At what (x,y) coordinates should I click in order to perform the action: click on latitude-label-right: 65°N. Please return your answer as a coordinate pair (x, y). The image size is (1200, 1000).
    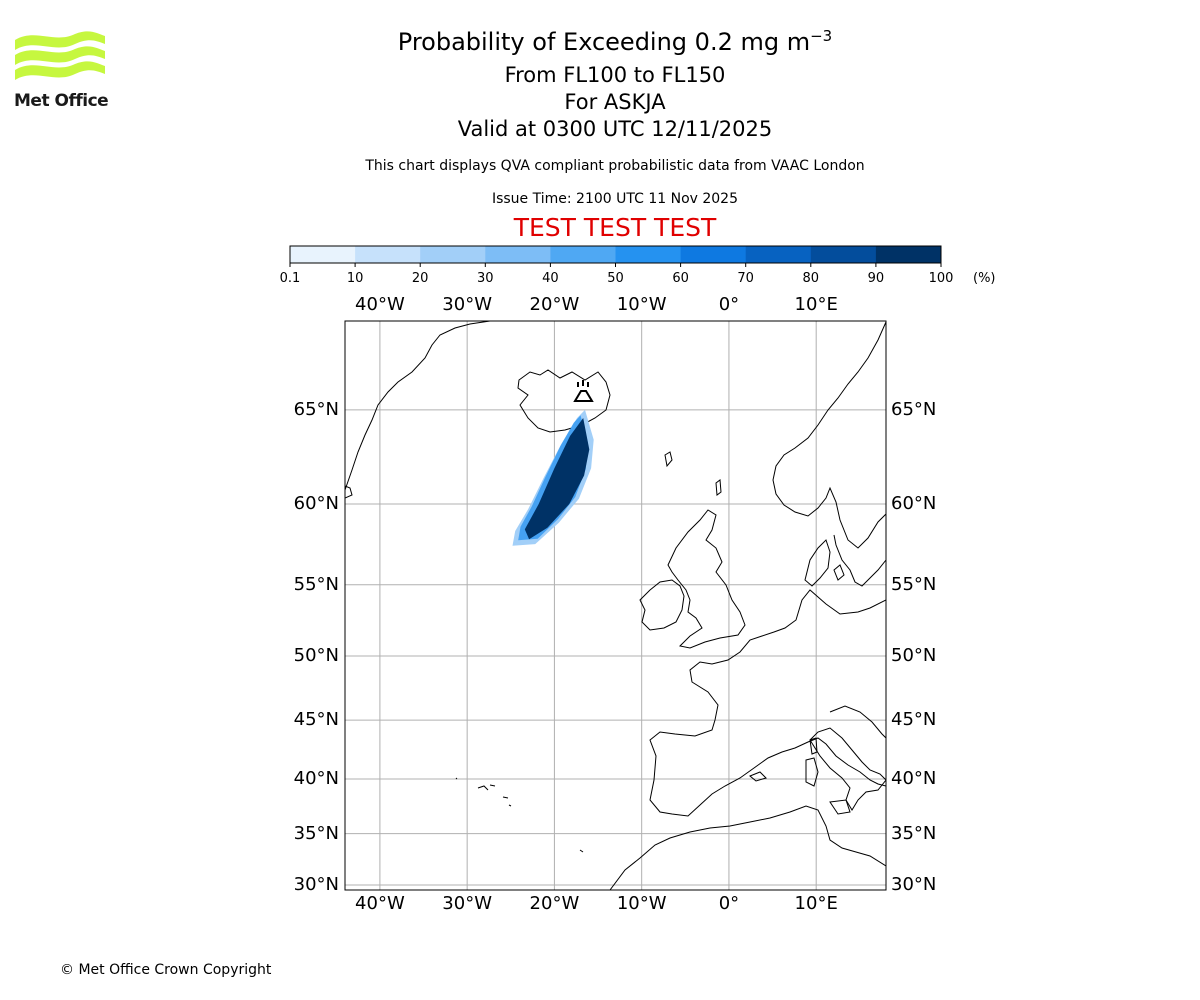
    Looking at the image, I should click on (914, 409).